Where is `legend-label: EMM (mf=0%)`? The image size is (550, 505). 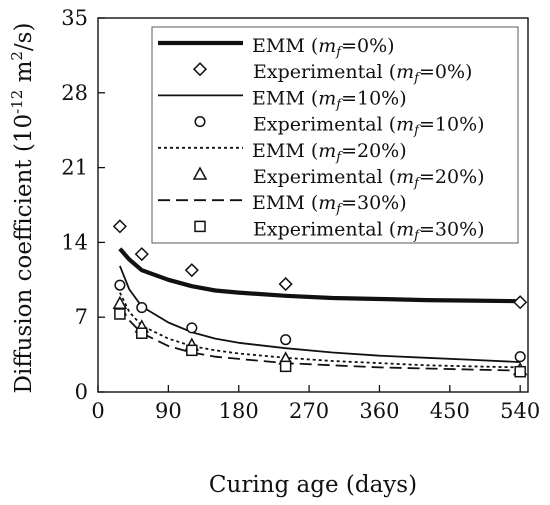
legend-label: EMM (mf=0%) is located at coordinates (323, 47).